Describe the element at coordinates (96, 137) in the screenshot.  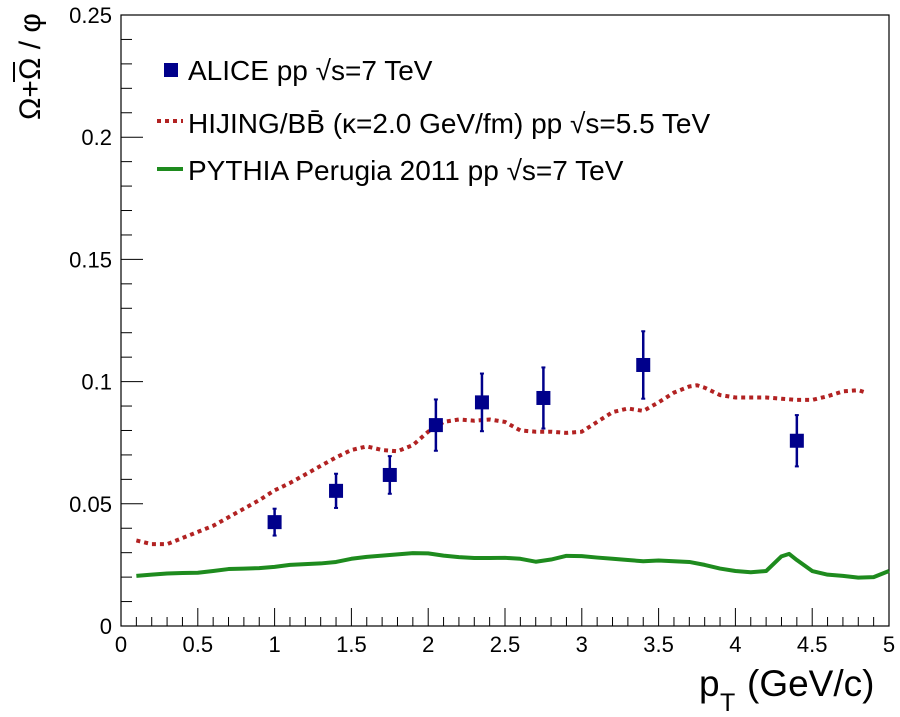
I see `y-tick-label: 0.2` at that location.